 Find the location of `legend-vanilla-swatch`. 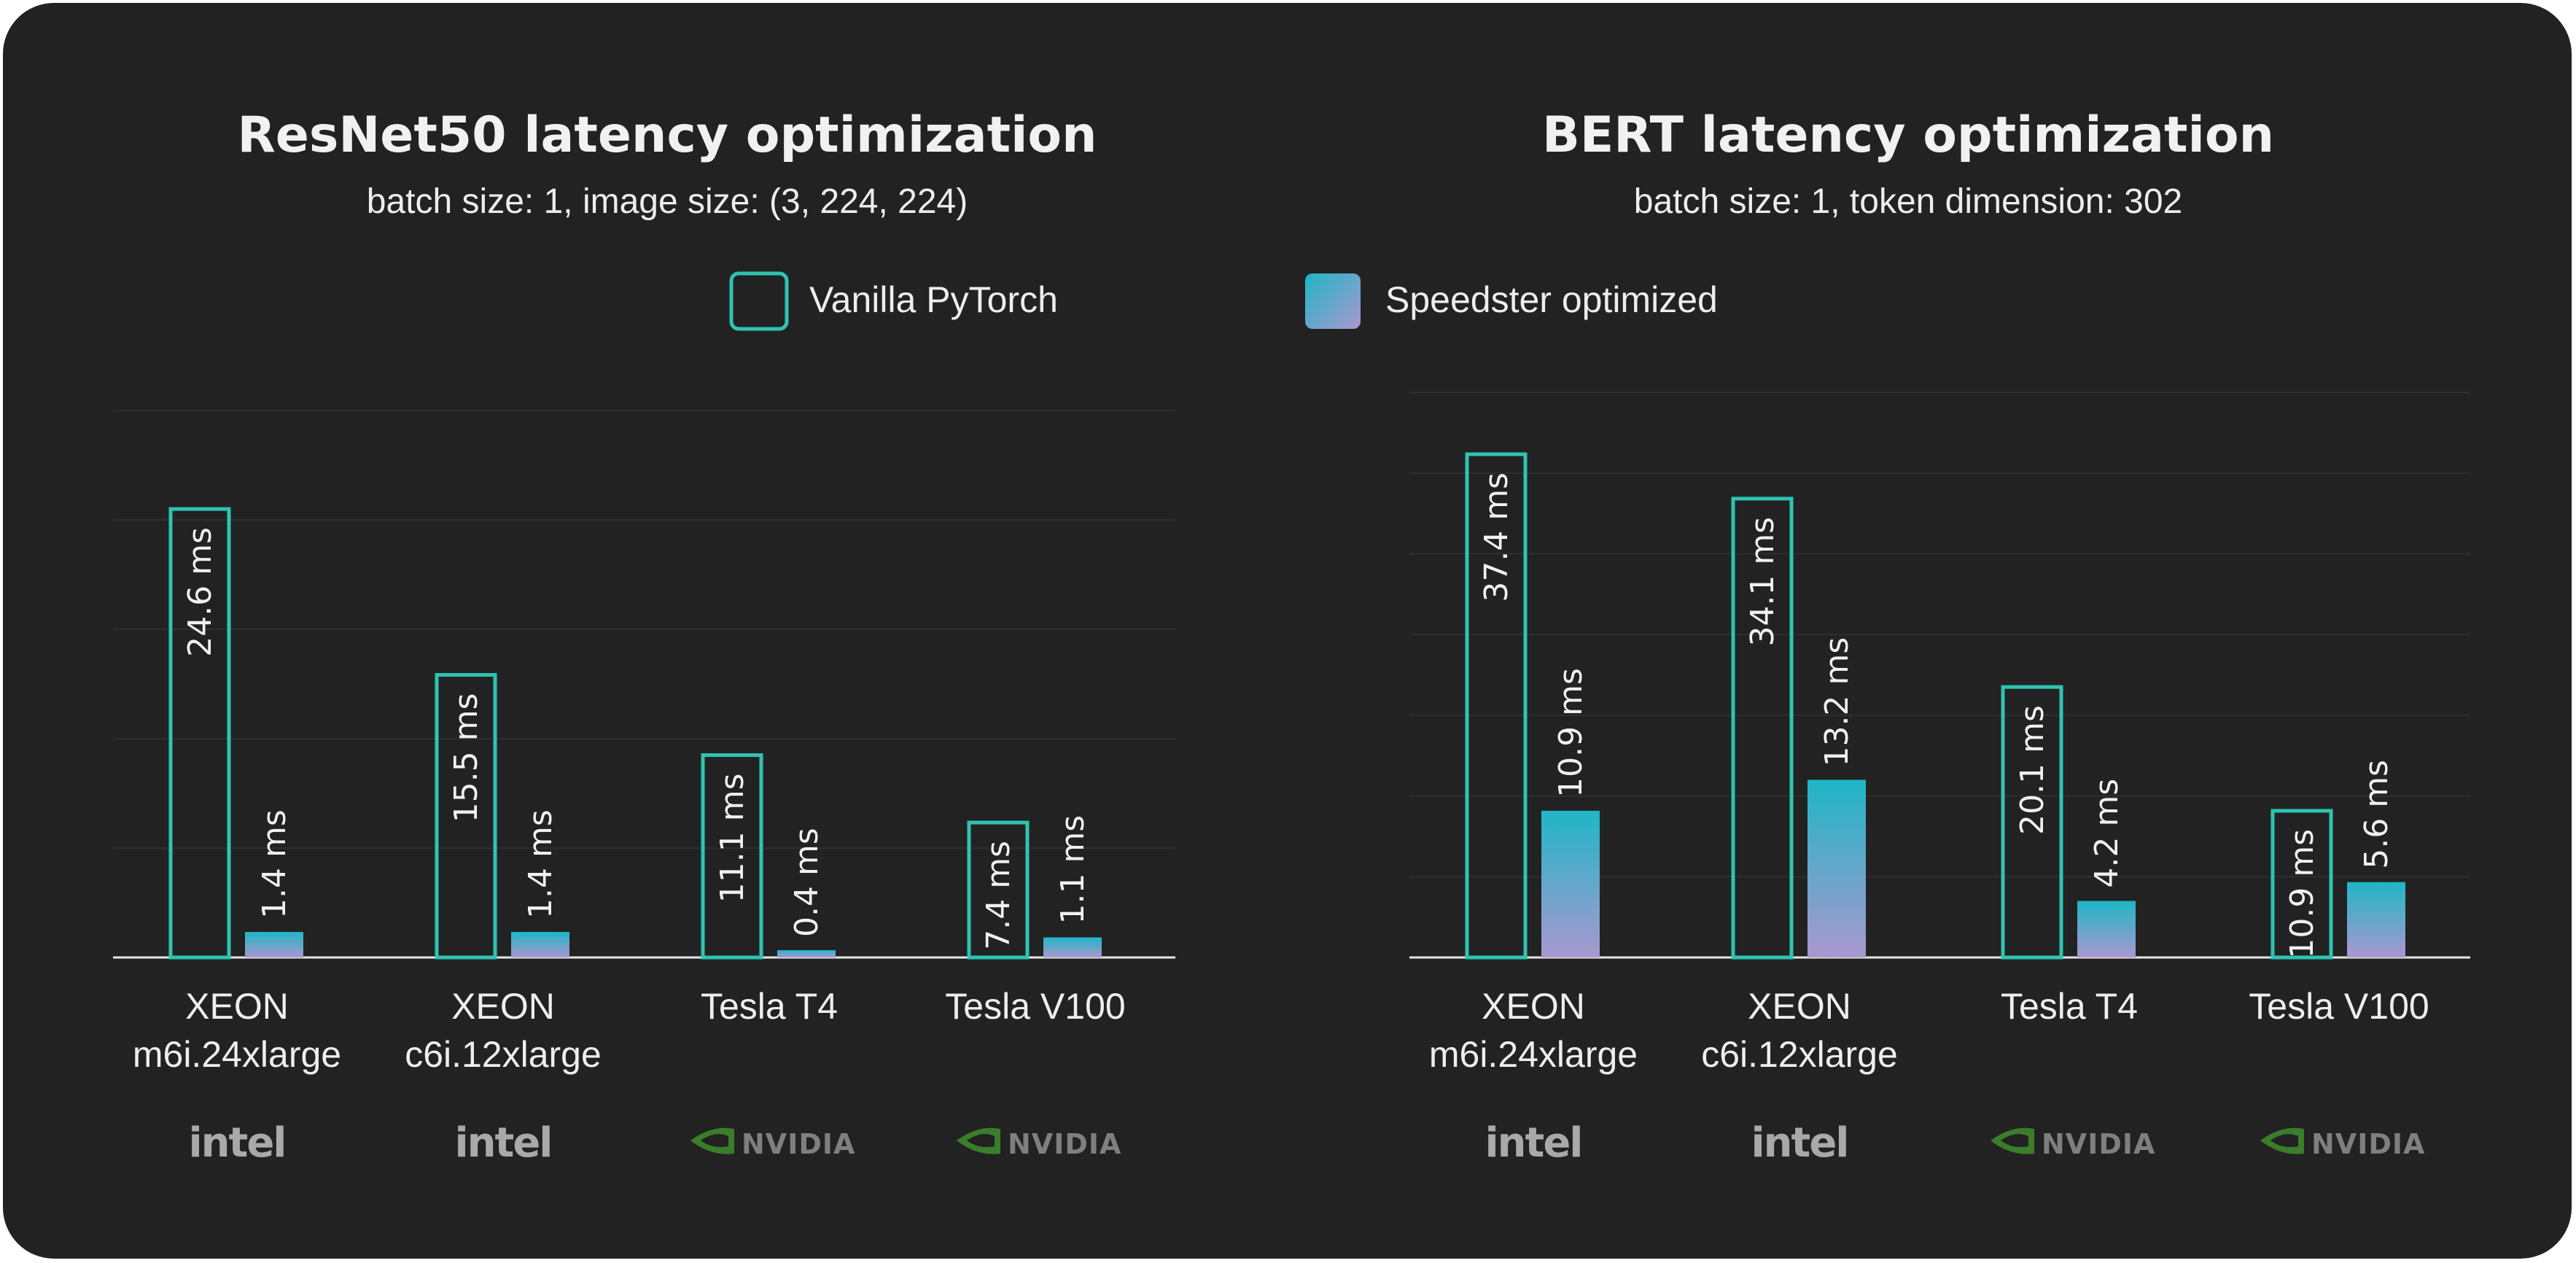

legend-vanilla-swatch is located at coordinates (759, 301).